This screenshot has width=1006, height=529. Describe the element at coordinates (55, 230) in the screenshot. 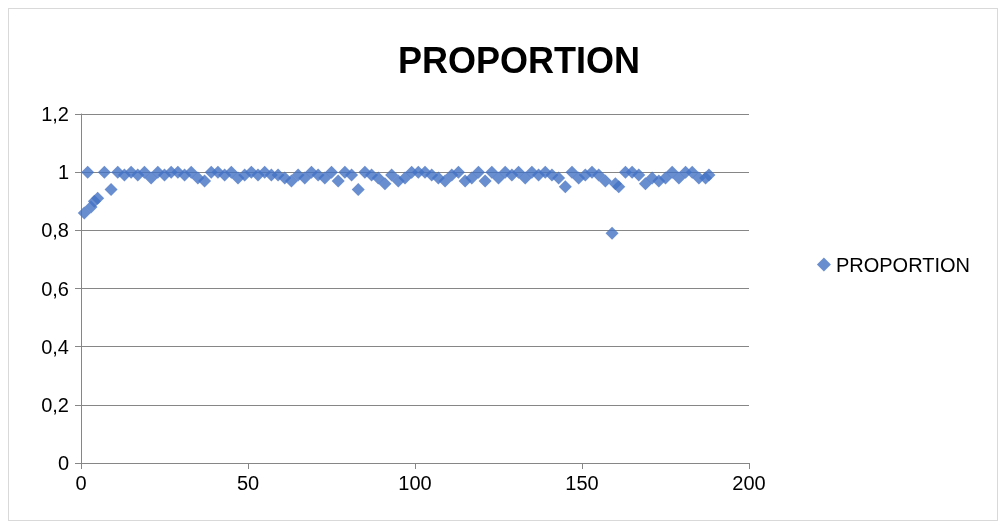

I see `y-tick-label: 0,8` at that location.